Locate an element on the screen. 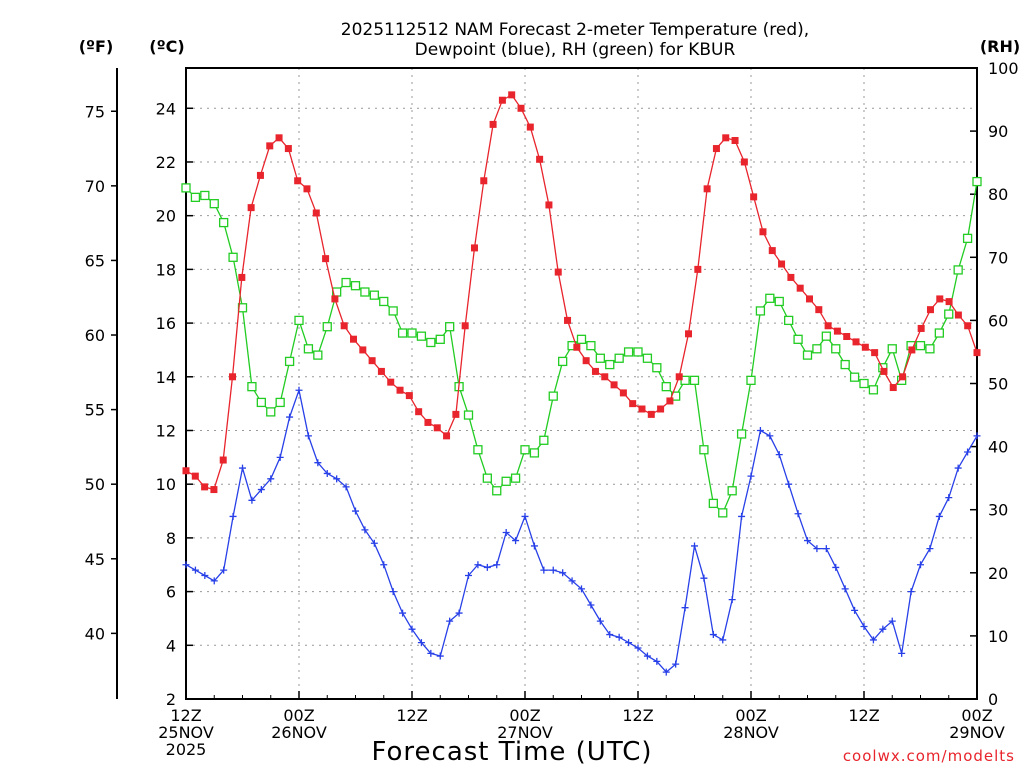 The height and width of the screenshot is (768, 1024). x-tick-label: 26NOV is located at coordinates (299, 732).